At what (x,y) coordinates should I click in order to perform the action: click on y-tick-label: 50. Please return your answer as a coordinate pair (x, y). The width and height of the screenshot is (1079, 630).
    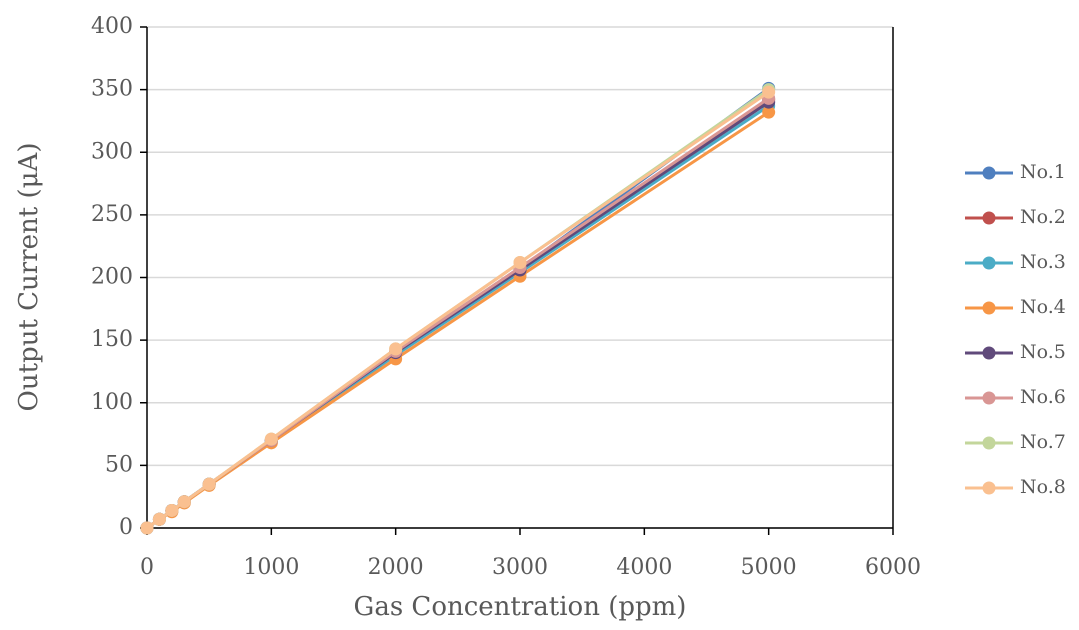
    Looking at the image, I should click on (119, 464).